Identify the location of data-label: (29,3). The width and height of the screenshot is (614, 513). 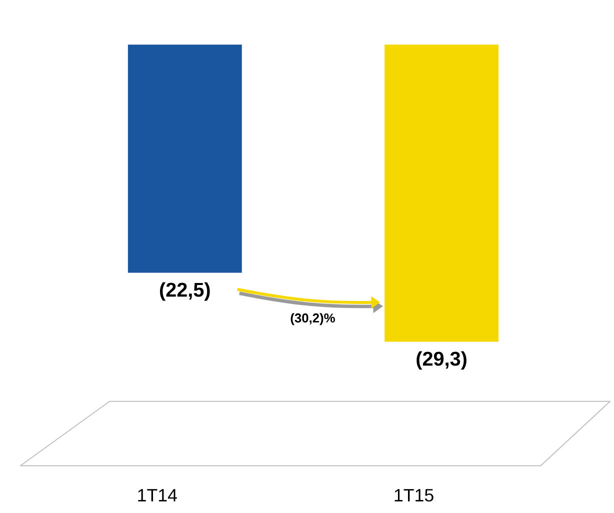
(441, 360).